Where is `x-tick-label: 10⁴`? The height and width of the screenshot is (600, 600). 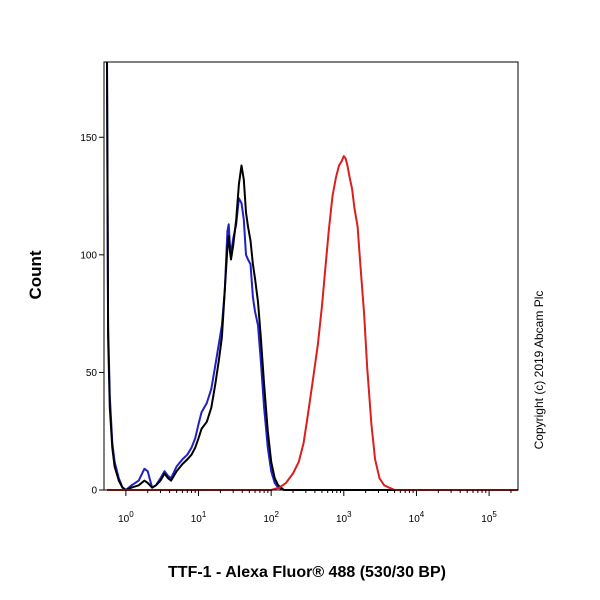
x-tick-label: 10⁴ is located at coordinates (417, 517).